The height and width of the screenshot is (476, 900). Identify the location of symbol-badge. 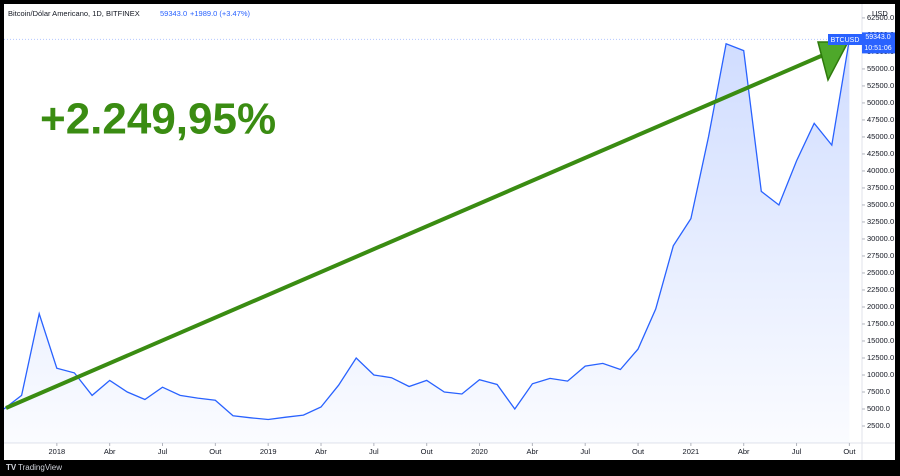
(845, 39).